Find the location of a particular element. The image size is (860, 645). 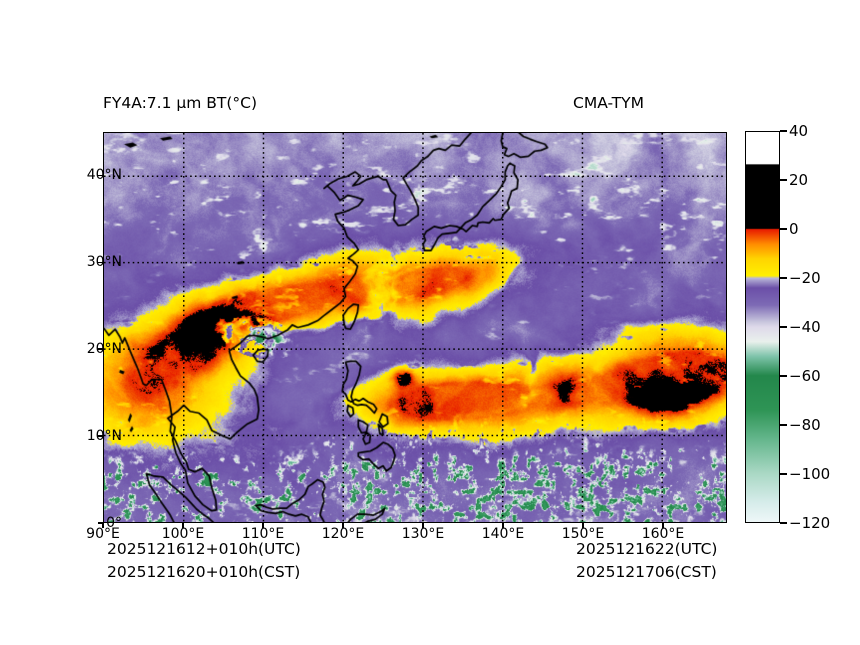

colorbar-gradient is located at coordinates (762, 327).